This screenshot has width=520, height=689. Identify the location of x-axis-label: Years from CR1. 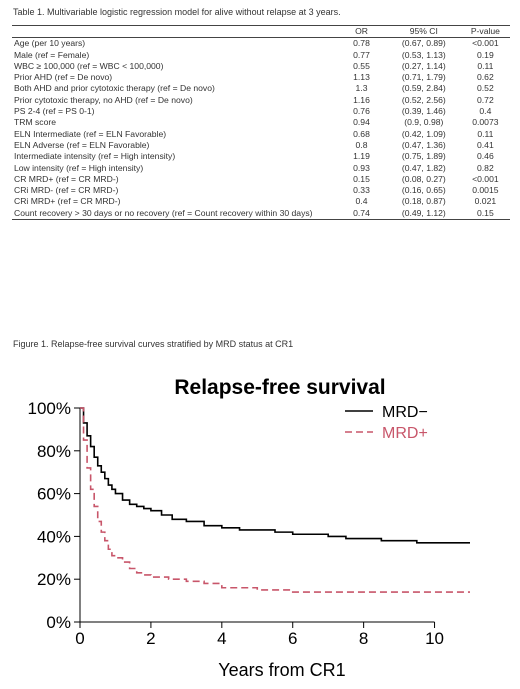
(281, 670).